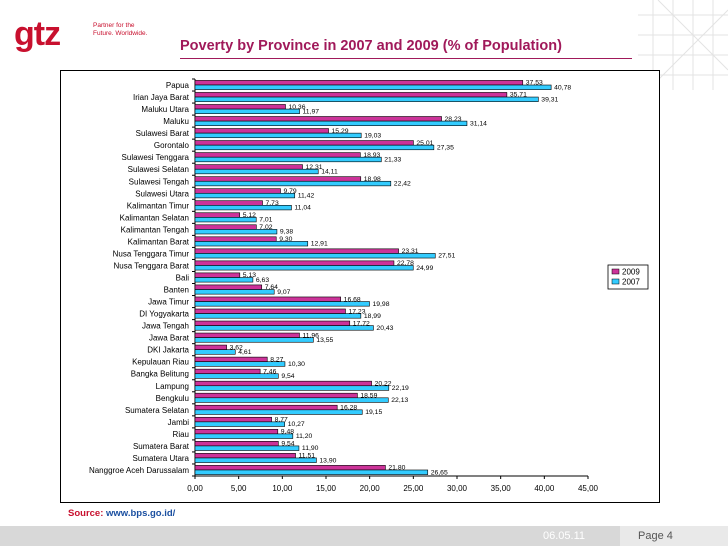 The width and height of the screenshot is (728, 546). What do you see at coordinates (287, 444) in the screenshot?
I see `data-label-2009: 9,54` at bounding box center [287, 444].